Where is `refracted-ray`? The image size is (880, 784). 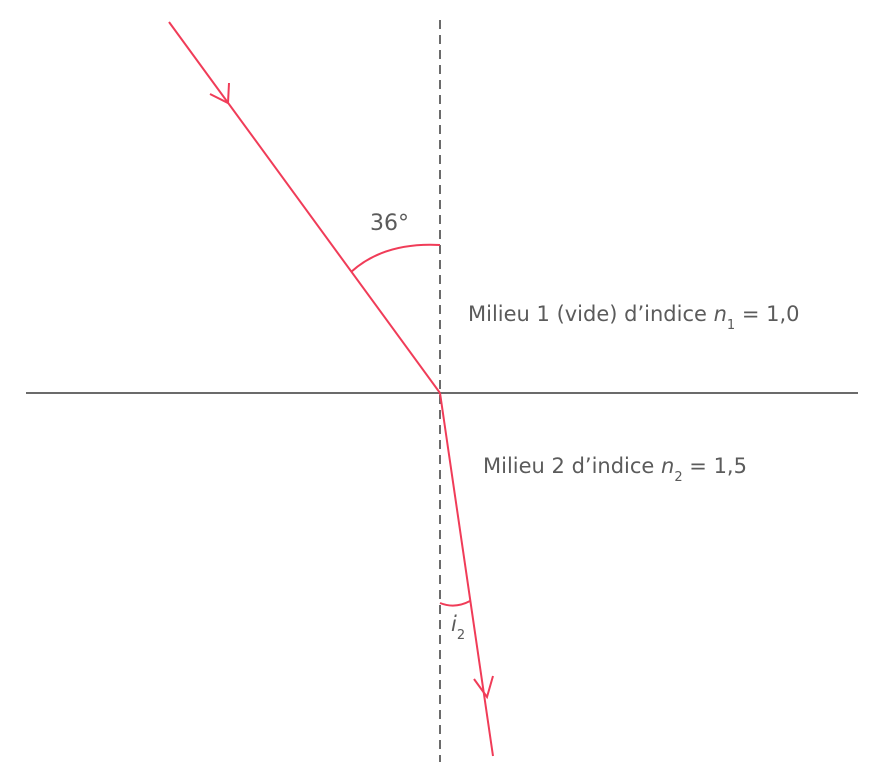
refracted-ray is located at coordinates (466, 574).